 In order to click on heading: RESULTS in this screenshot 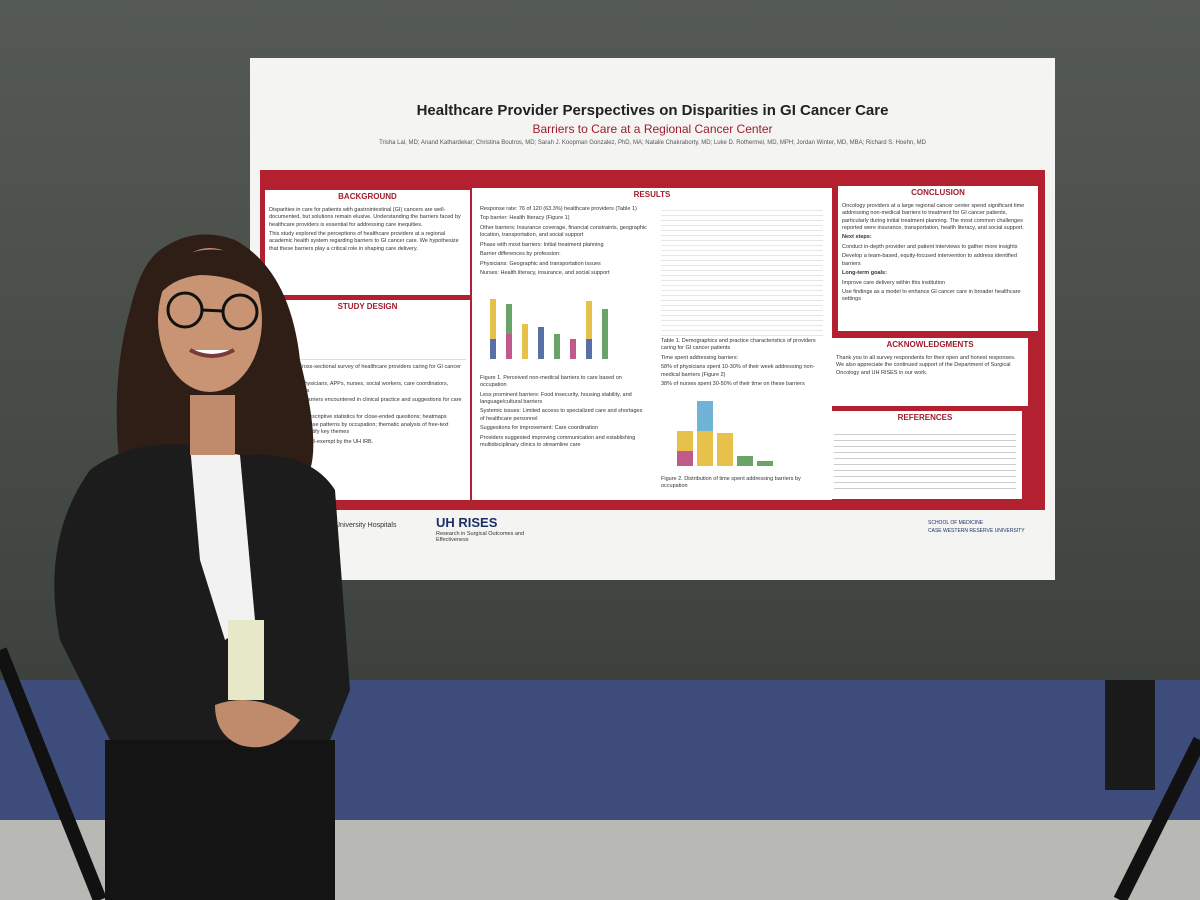, I will do `click(652, 195)`.